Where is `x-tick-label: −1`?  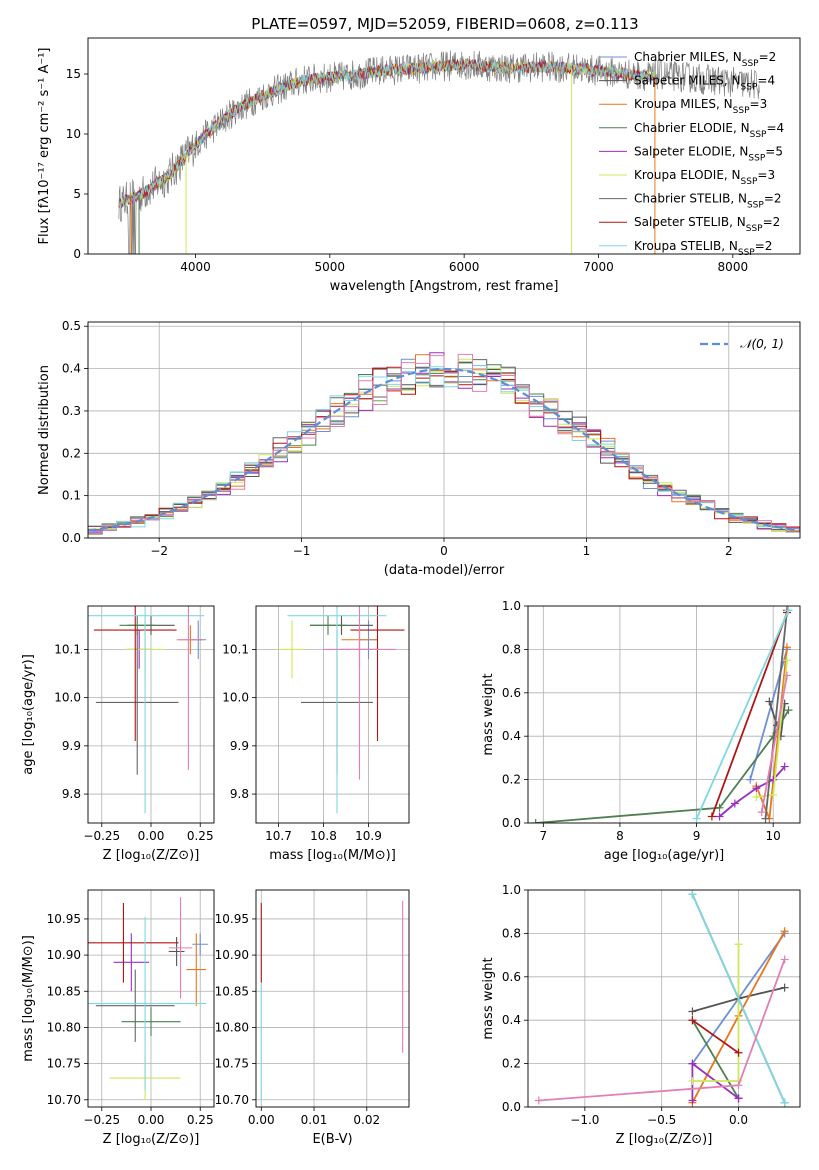
x-tick-label: −1 is located at coordinates (302, 551).